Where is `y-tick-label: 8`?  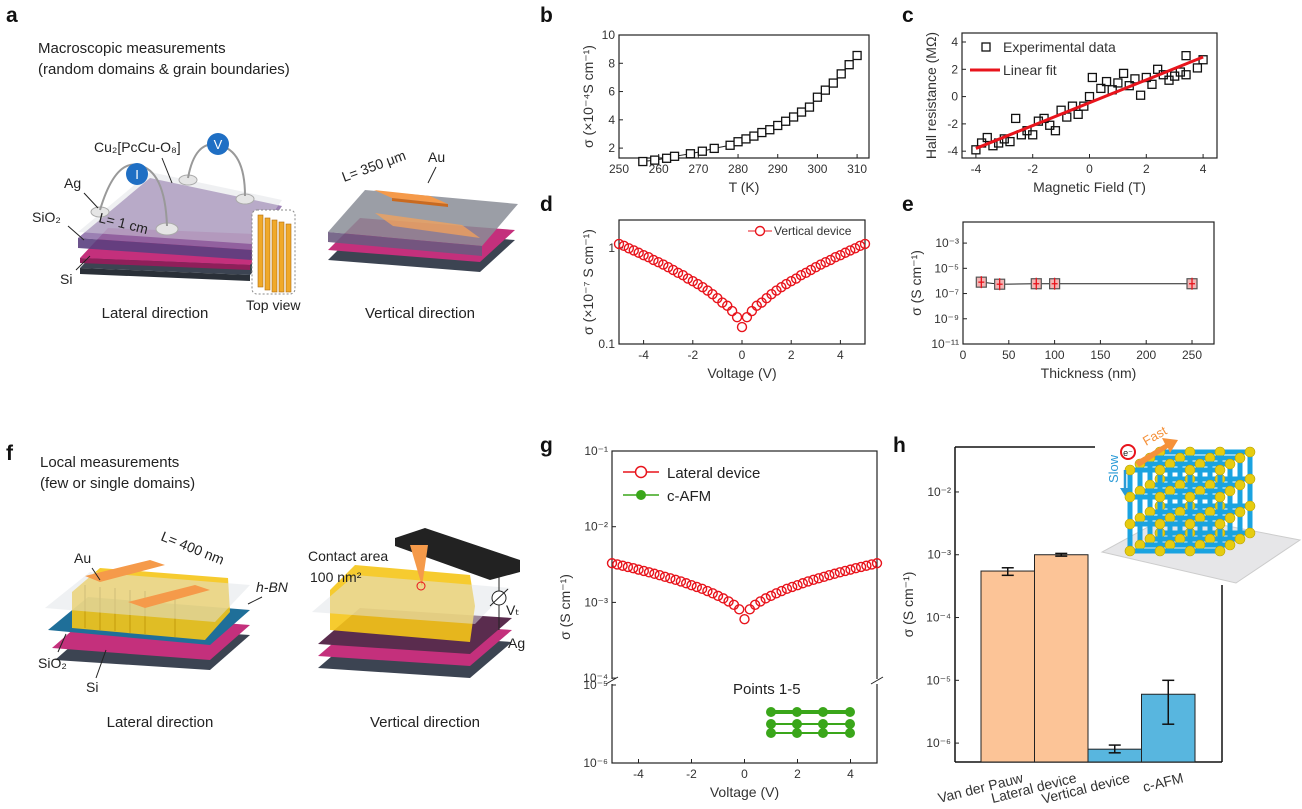
y-tick-label: 8 is located at coordinates (611, 63).